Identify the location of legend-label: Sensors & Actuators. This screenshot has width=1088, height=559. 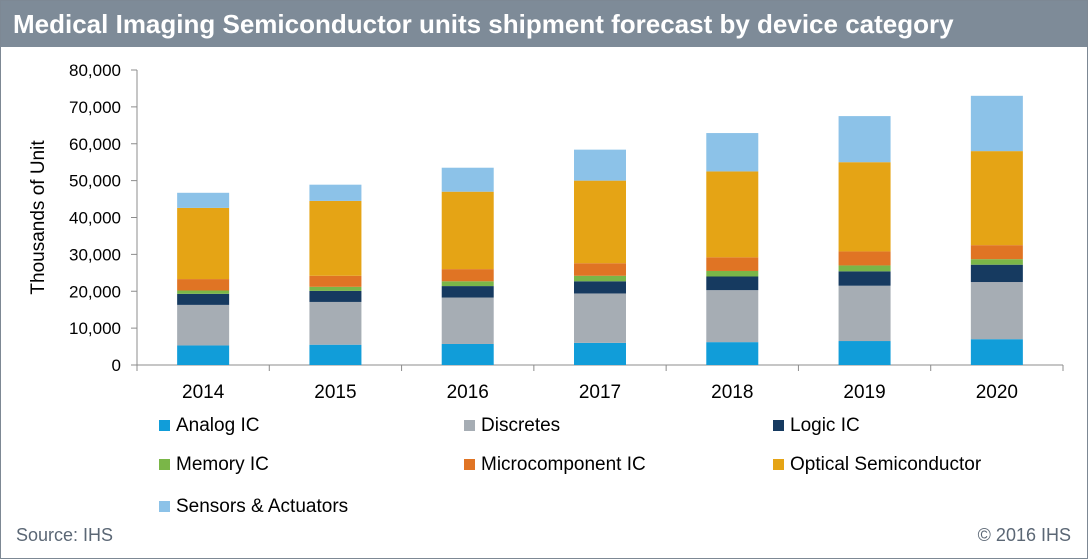
(262, 506).